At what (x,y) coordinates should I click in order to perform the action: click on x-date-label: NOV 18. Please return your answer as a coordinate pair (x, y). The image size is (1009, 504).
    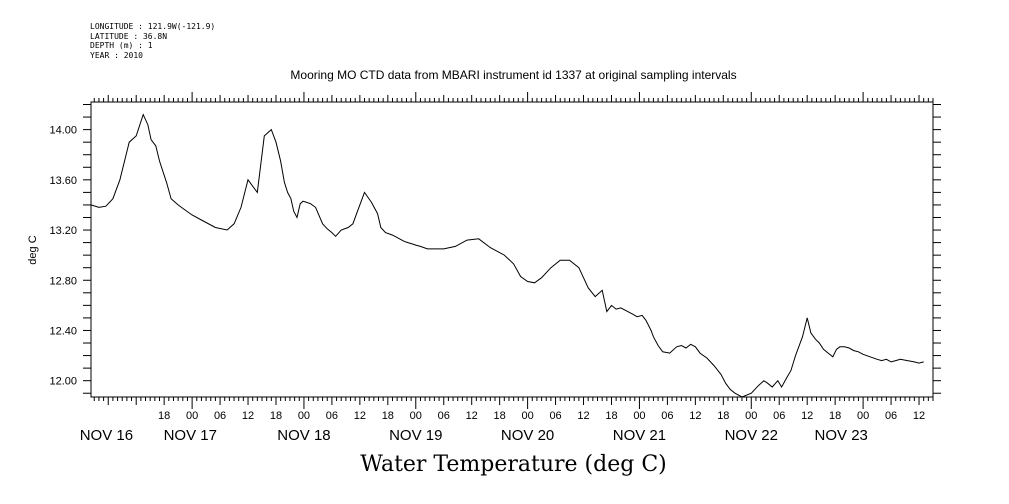
    Looking at the image, I should click on (303, 435).